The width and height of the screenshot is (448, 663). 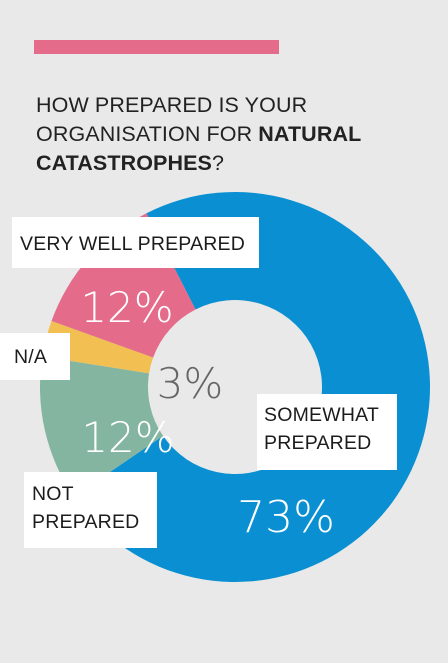 What do you see at coordinates (218, 163) in the screenshot?
I see `title-line-3-plain: ?` at bounding box center [218, 163].